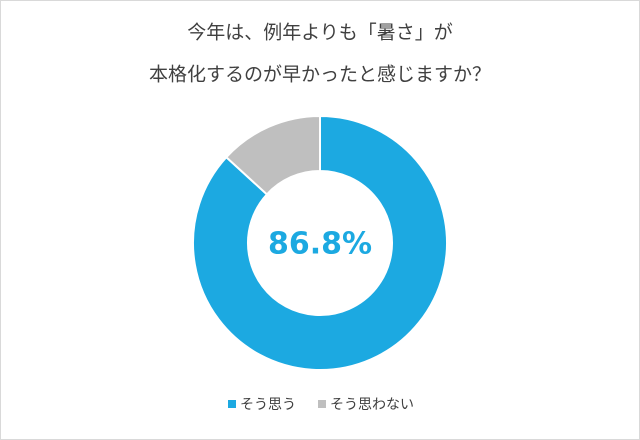  I want to click on chart-title: 今年は、例年よりも「暑さ」が, so click(320, 33).